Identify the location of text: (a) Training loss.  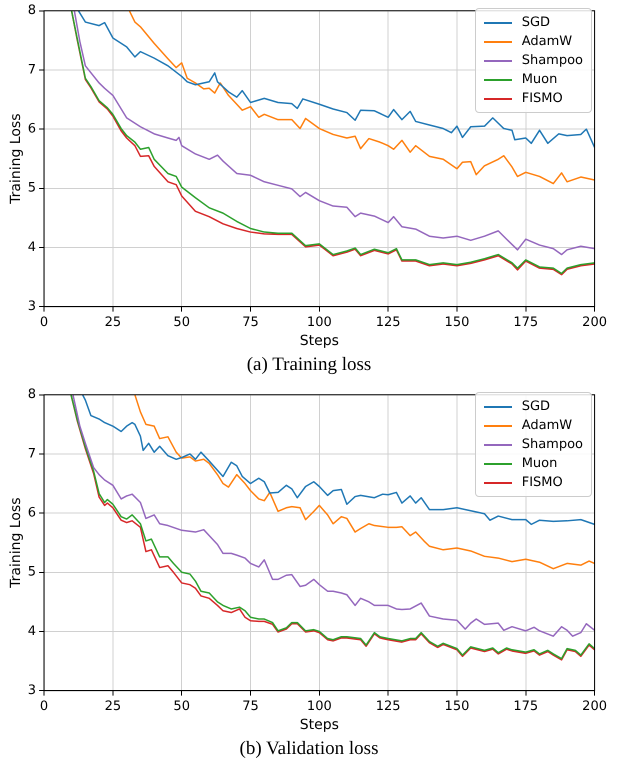
(309, 365).